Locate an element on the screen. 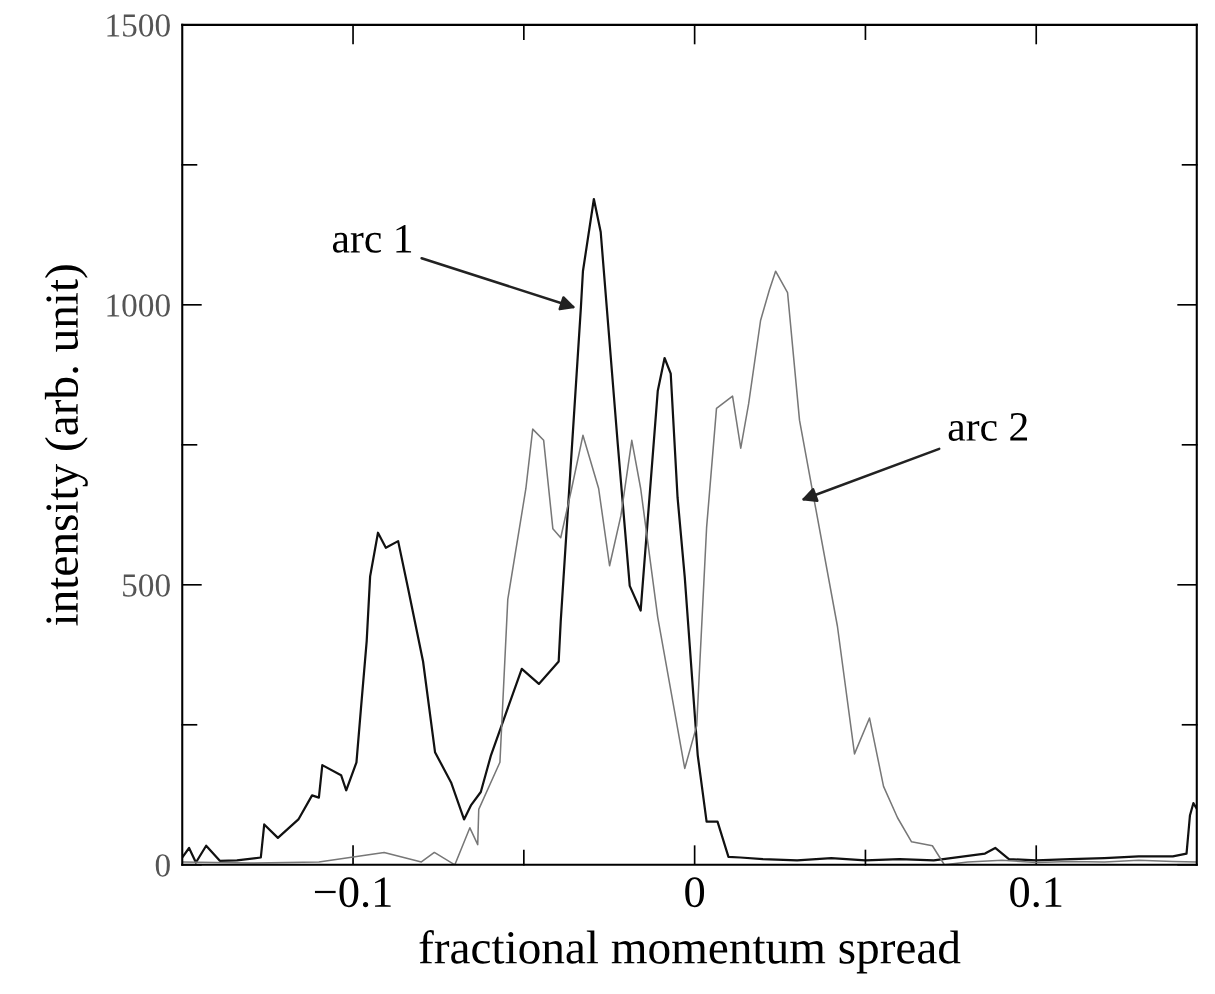  x-tick-label: 0.1 is located at coordinates (1036, 892).